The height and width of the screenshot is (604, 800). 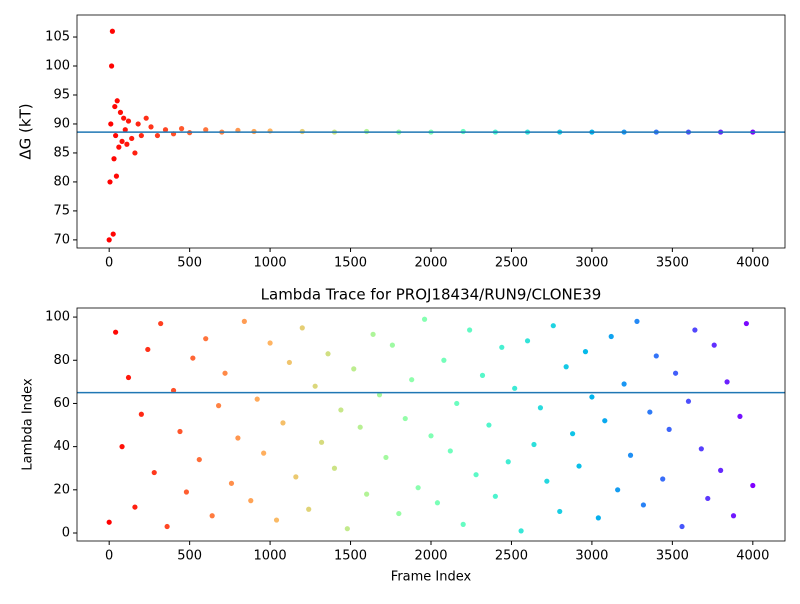 What do you see at coordinates (57, 317) in the screenshot?
I see `y-tick-label: 100` at bounding box center [57, 317].